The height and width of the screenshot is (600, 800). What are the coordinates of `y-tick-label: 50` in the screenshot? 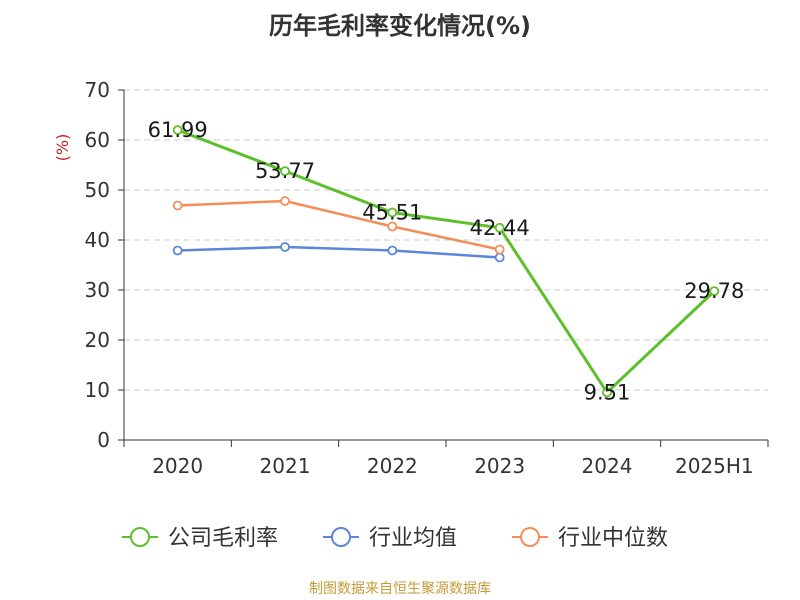 It's located at (97, 190).